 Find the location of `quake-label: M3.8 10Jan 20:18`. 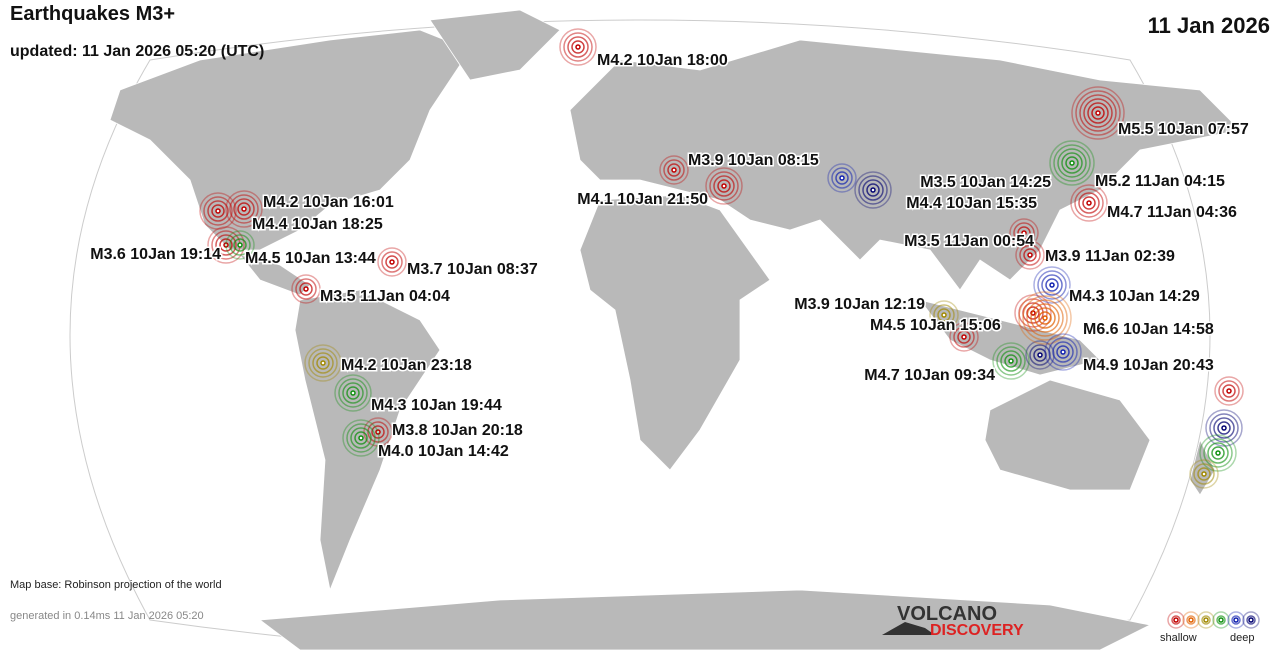

quake-label: M3.8 10Jan 20:18 is located at coordinates (457, 430).